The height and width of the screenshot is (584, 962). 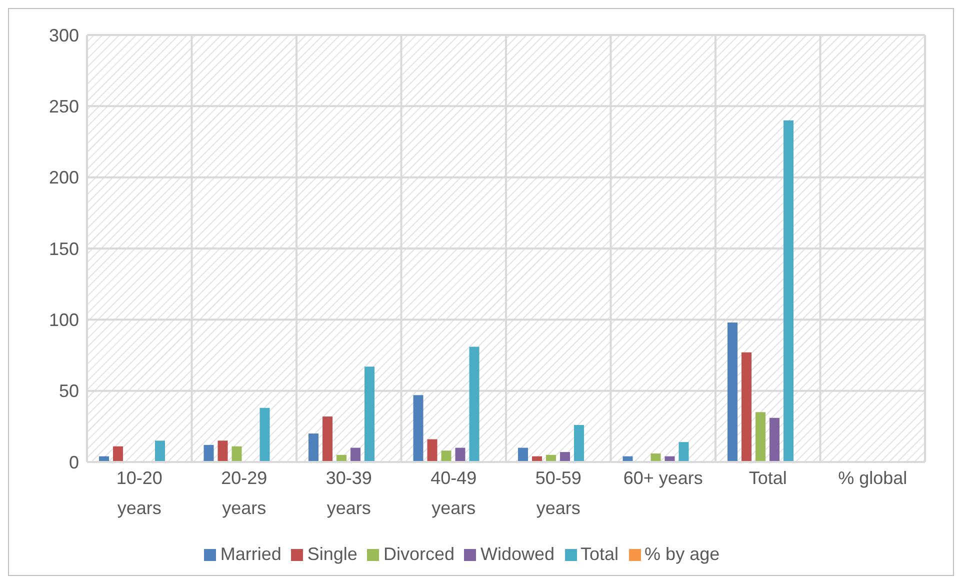 I want to click on x-tick-label: Total, so click(x=767, y=478).